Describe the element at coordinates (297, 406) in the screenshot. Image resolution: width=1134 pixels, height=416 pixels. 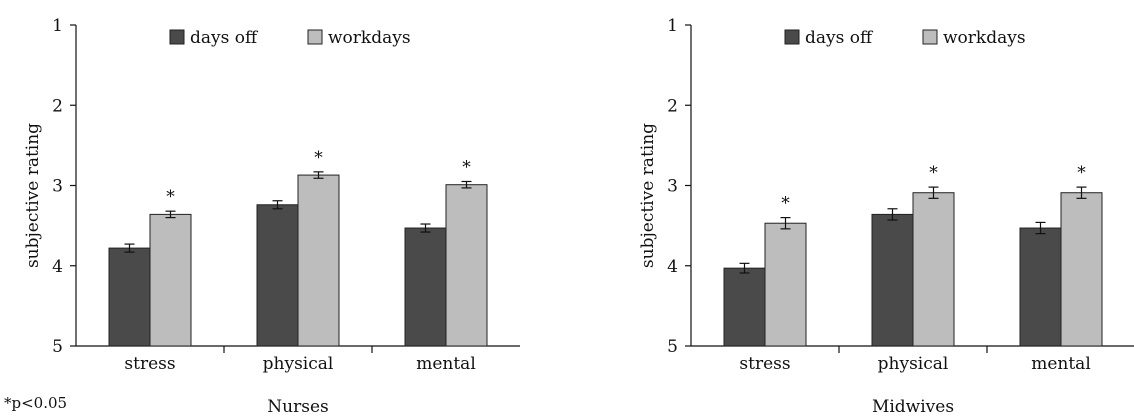
I see `panel-title: Nurses` at that location.